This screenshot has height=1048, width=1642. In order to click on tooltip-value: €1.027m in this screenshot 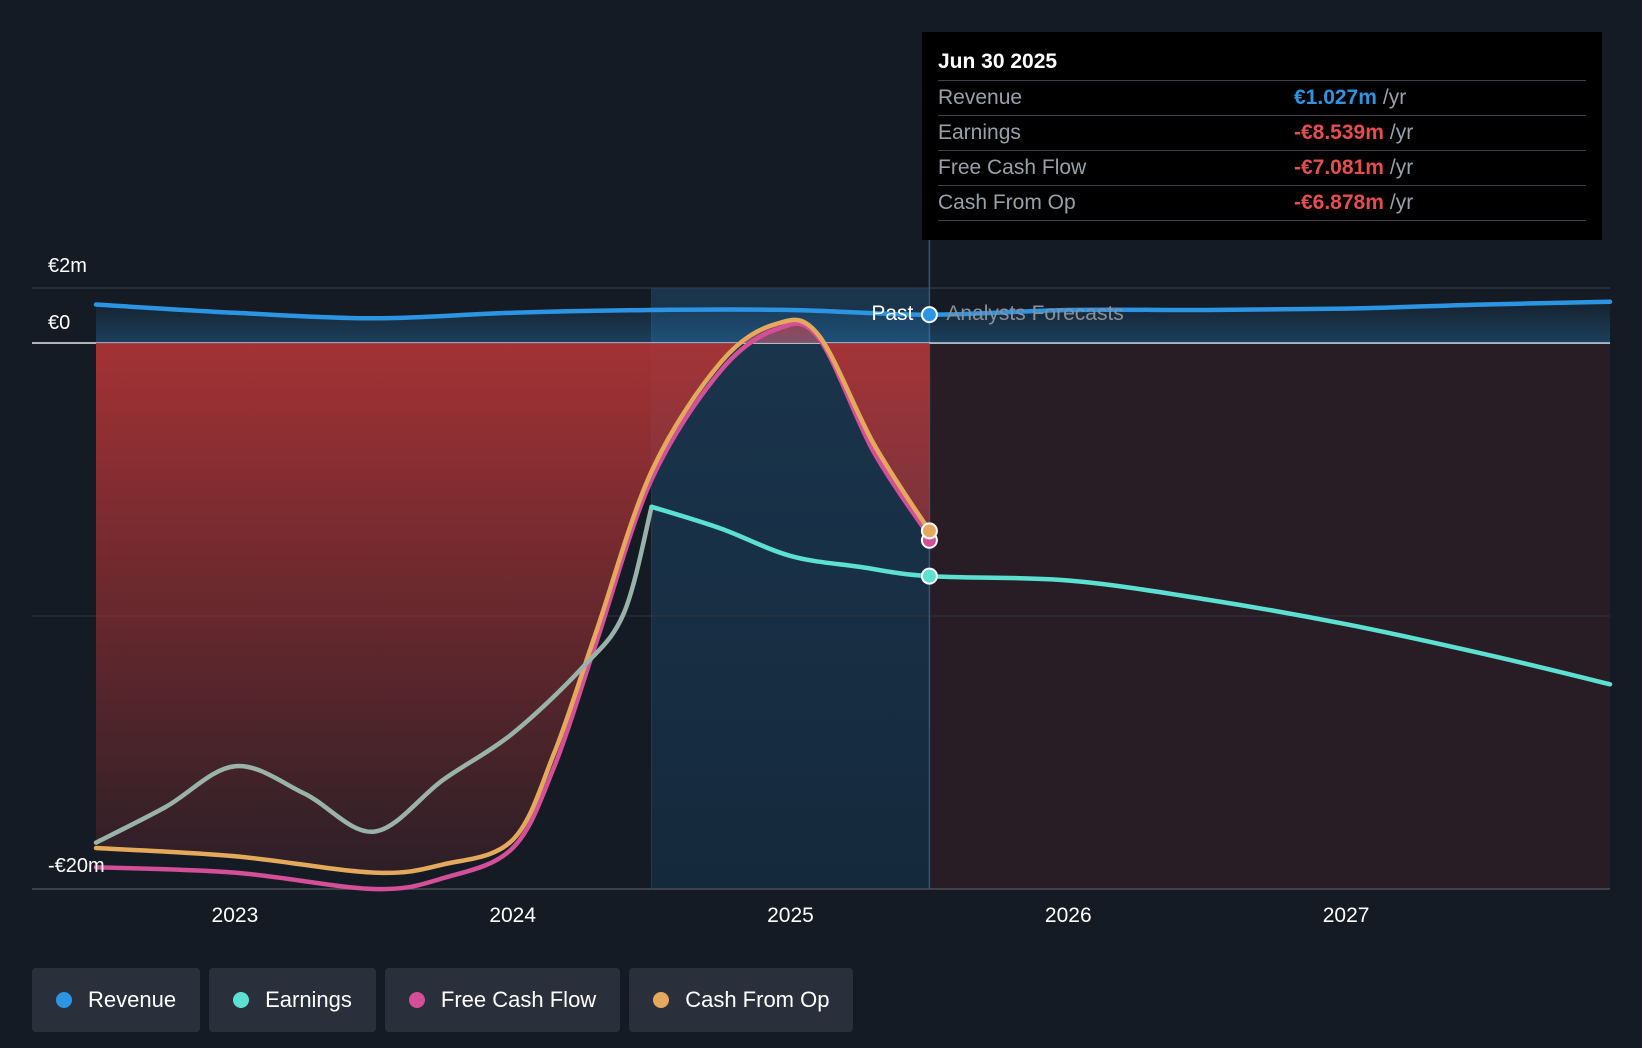, I will do `click(1335, 97)`.